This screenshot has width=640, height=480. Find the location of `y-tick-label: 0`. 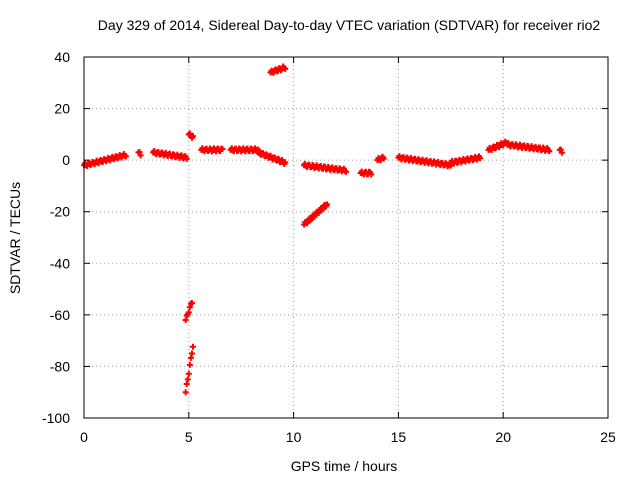

y-tick-label: 0 is located at coordinates (66, 160).